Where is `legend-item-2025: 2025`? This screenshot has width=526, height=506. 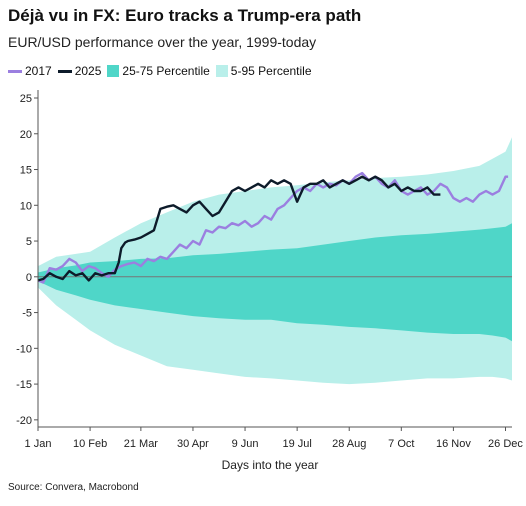
legend-item-2025: 2025 is located at coordinates (79, 71).